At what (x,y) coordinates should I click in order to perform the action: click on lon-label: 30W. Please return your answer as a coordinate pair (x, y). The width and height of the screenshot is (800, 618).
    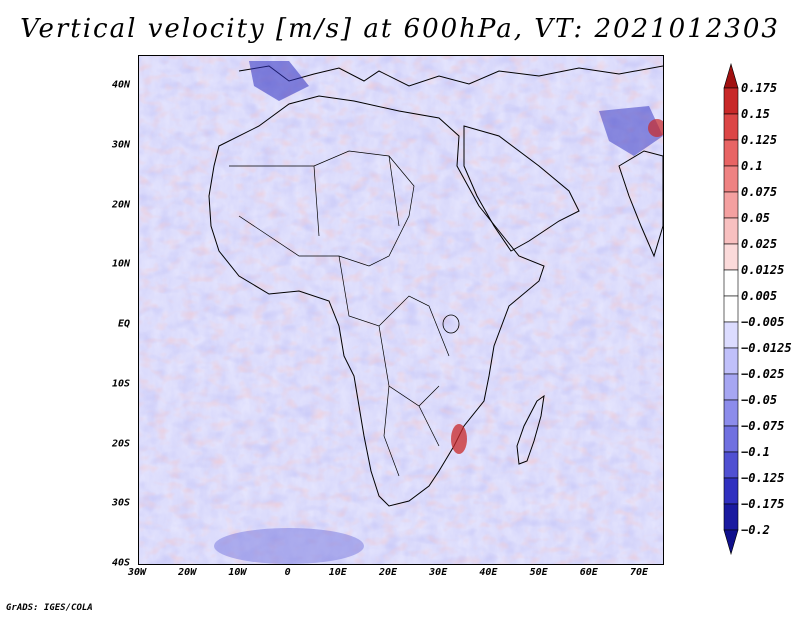
    Looking at the image, I should click on (137, 572).